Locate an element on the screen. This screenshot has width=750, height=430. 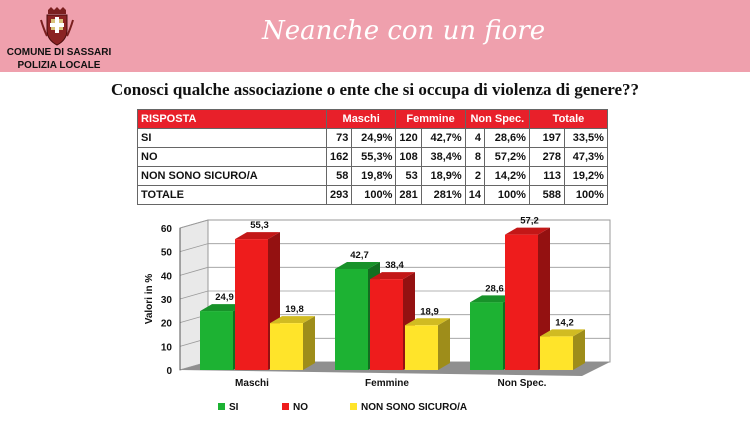
cell-percent: 57,2% is located at coordinates (506, 157).